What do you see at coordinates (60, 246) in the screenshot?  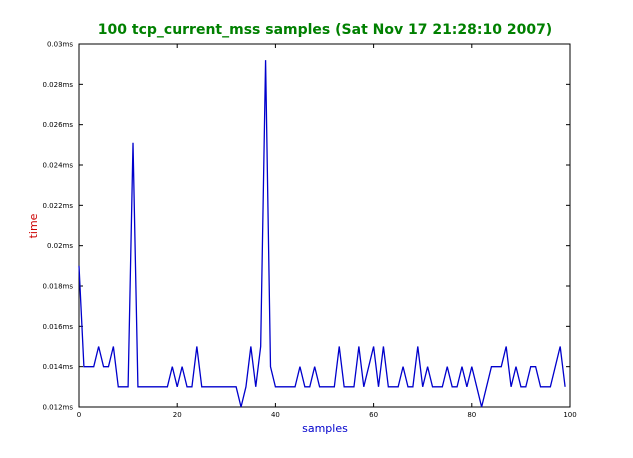 I see `y-tick-label: 0.02ms` at bounding box center [60, 246].